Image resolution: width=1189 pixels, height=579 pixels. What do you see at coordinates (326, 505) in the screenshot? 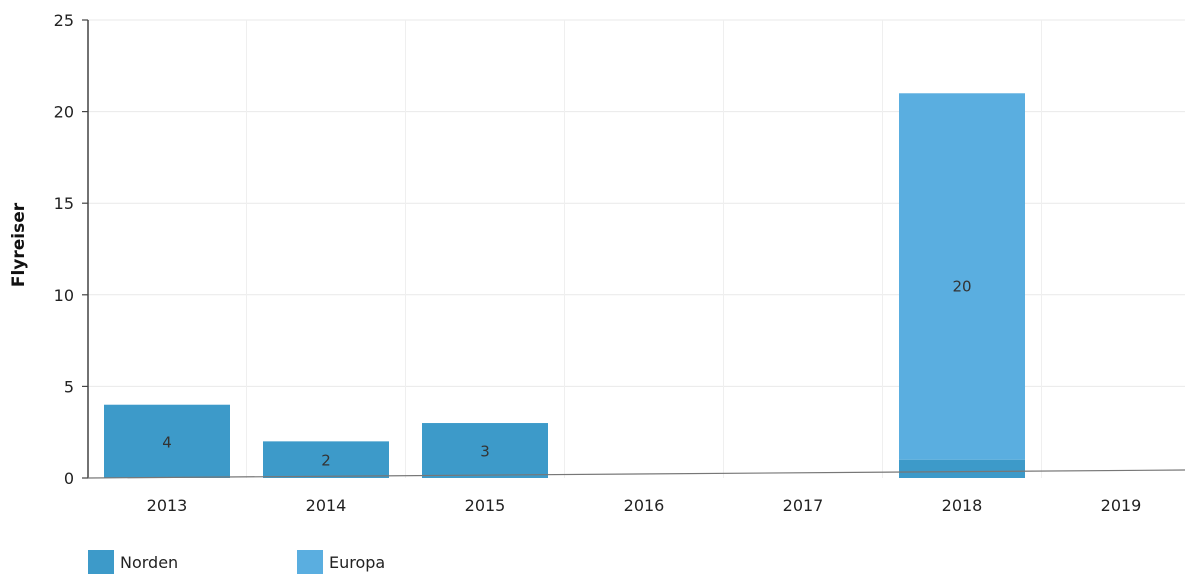
I see `x-tick-label-2014: 2014` at bounding box center [326, 505].